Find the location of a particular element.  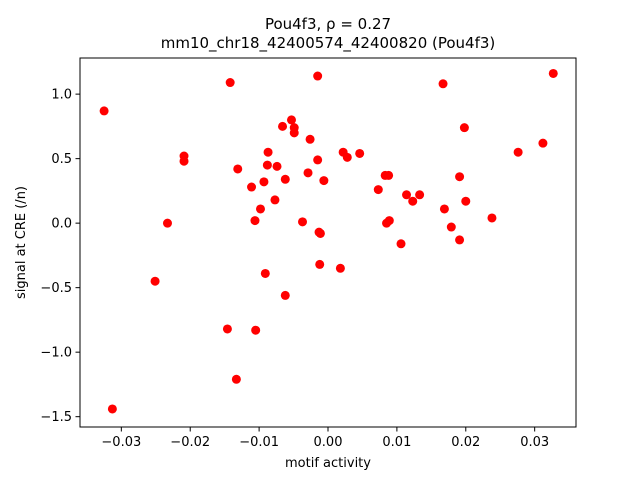

y-axis-ticks: −1.5 −1.0 −0.5 0.0 0.5 1.0 is located at coordinates (60, 256).